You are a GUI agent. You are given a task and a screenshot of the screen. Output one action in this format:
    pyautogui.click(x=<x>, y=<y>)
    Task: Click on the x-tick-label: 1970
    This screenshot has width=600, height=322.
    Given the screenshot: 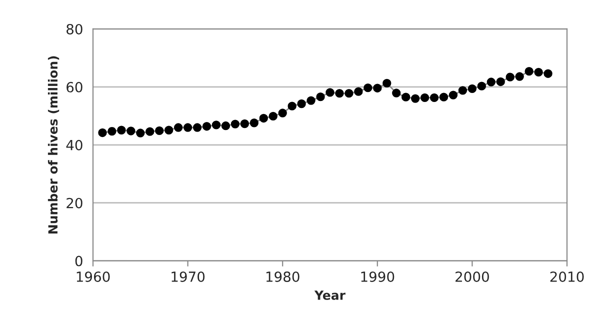 What is the action you would take?
    pyautogui.click(x=188, y=276)
    